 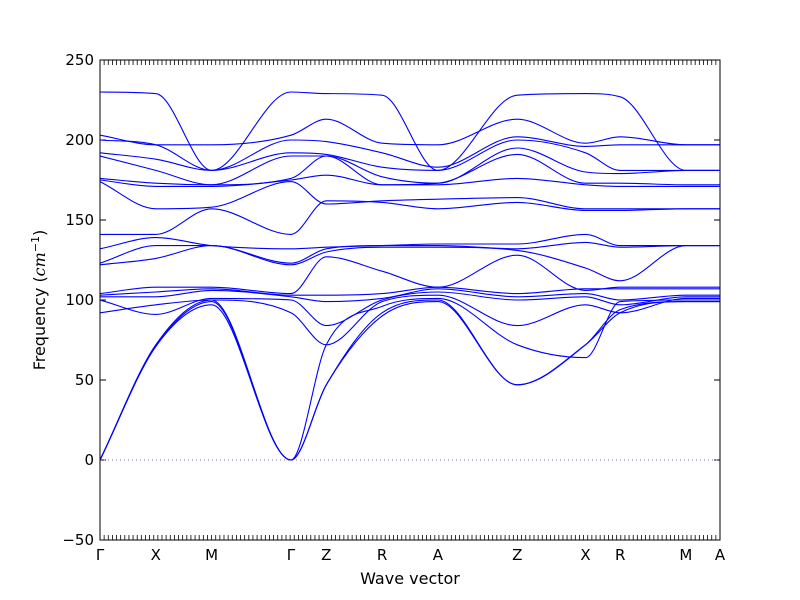 What do you see at coordinates (79, 60) in the screenshot?
I see `y-tick-label: 250` at bounding box center [79, 60].